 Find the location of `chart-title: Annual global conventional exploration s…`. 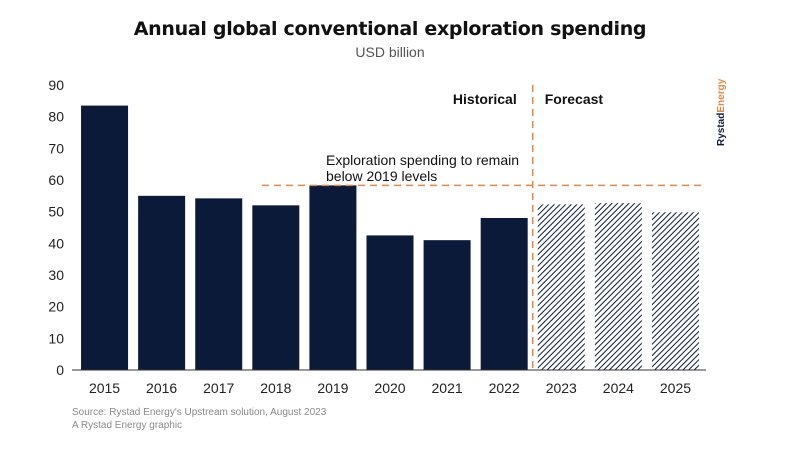

chart-title: Annual global conventional exploration s… is located at coordinates (390, 29).